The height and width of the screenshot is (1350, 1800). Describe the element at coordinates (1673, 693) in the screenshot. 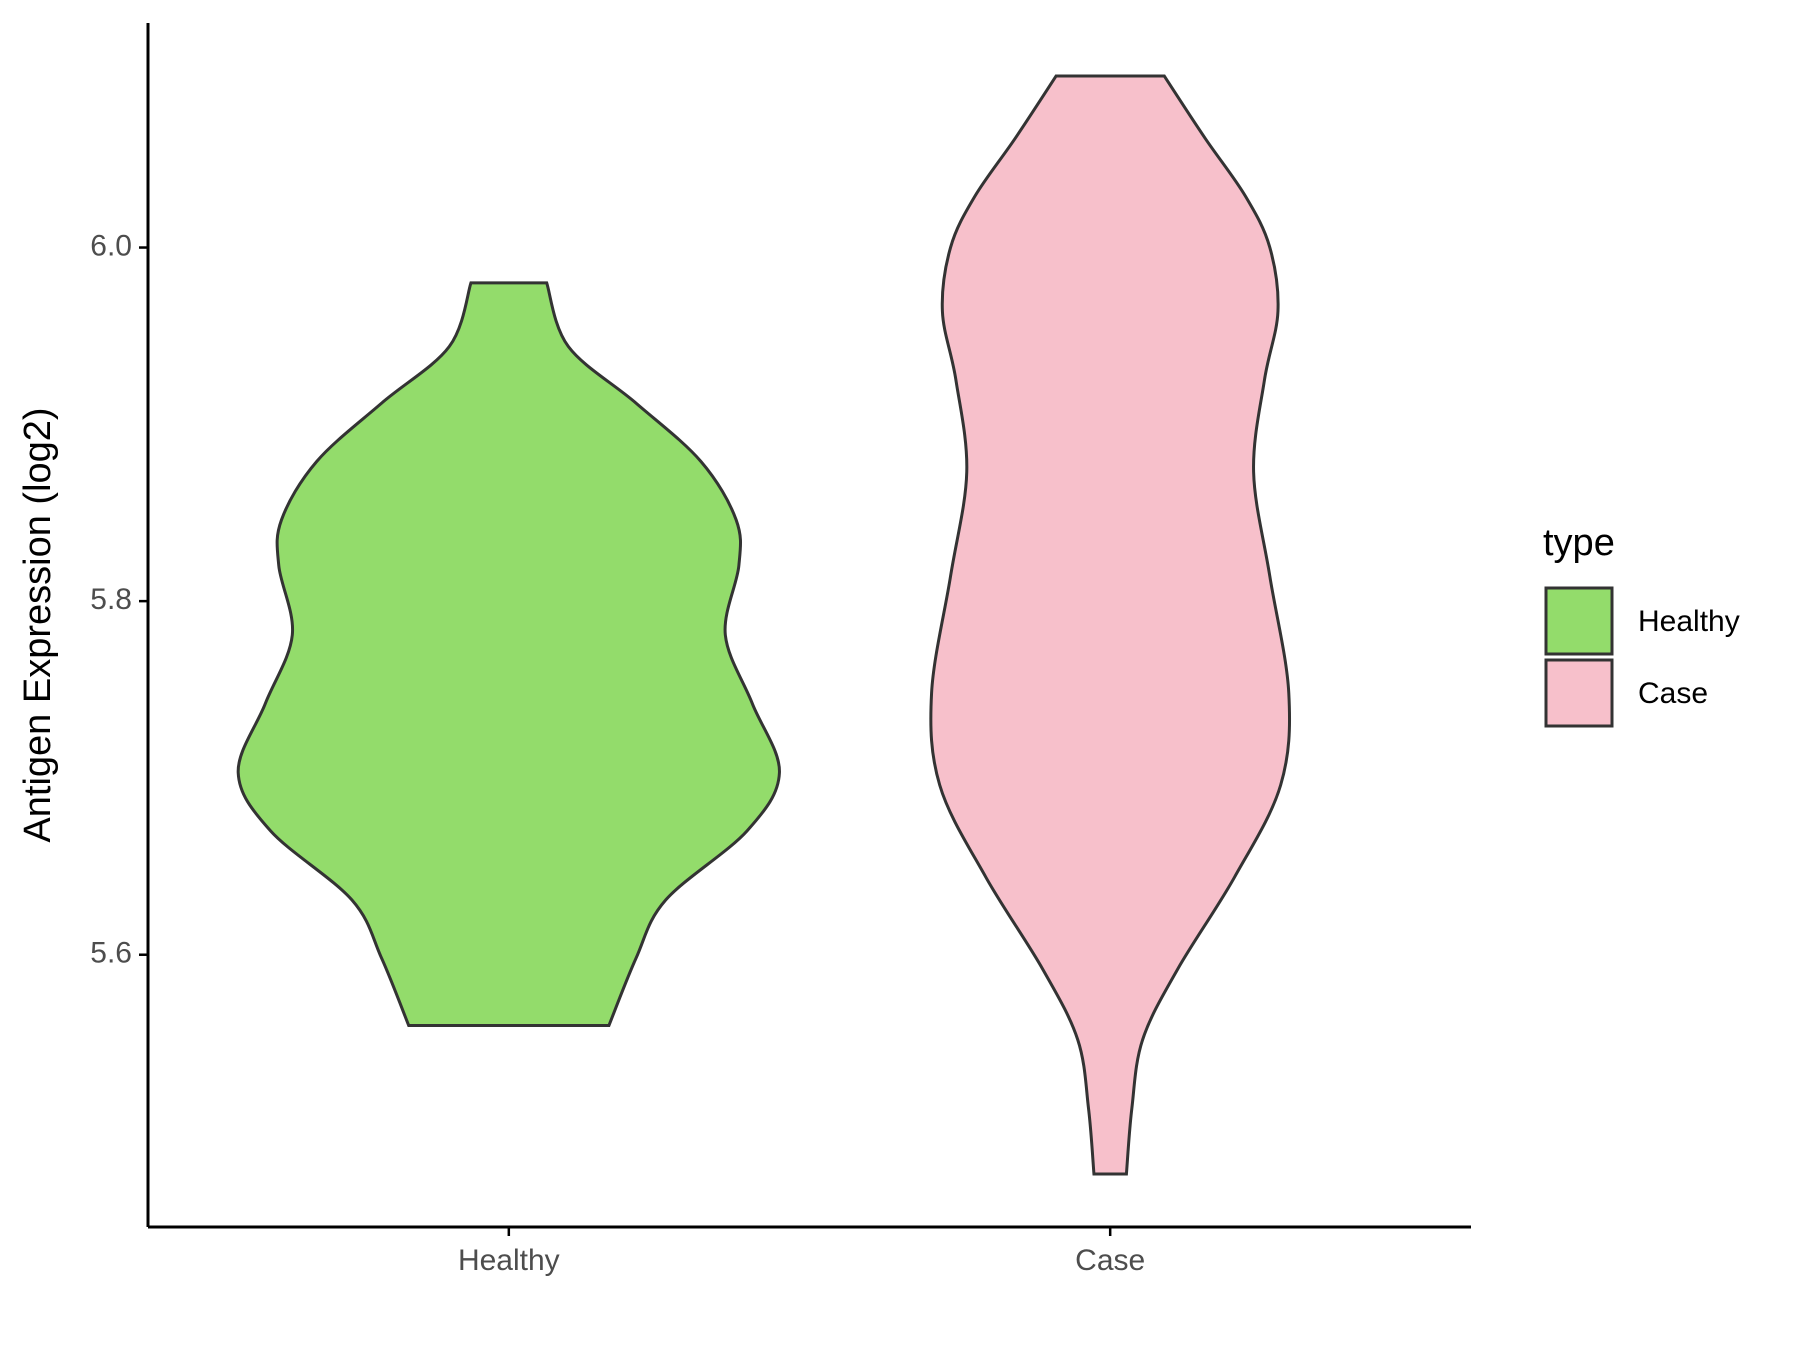

I see `legend-label: Case` at that location.